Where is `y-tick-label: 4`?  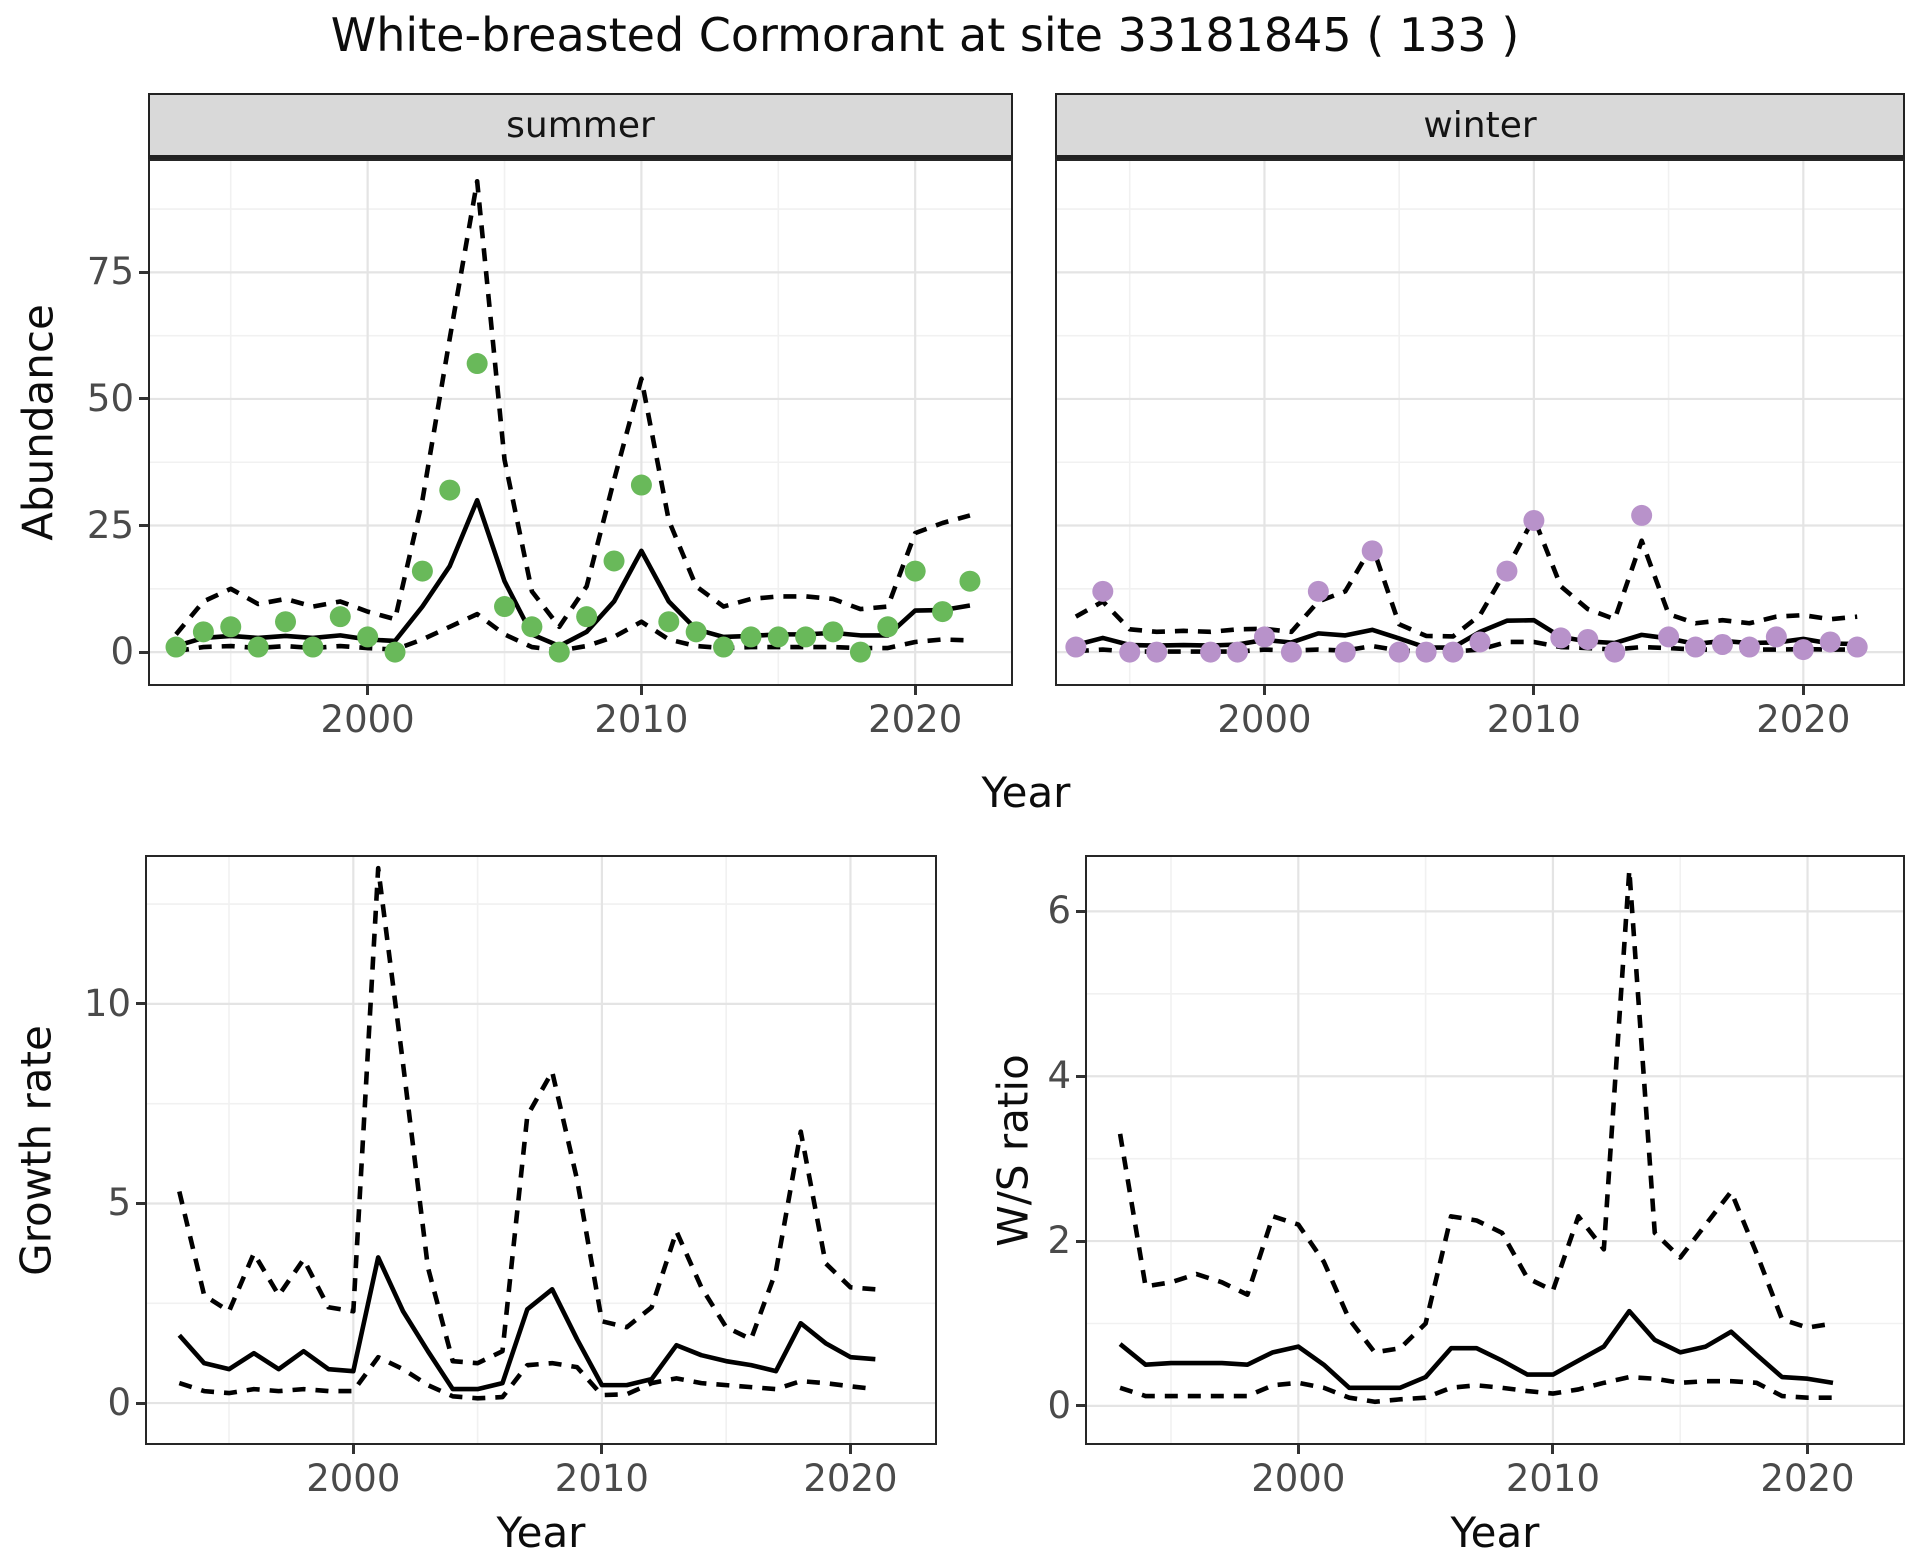
y-tick-label: 4 is located at coordinates (1059, 1076).